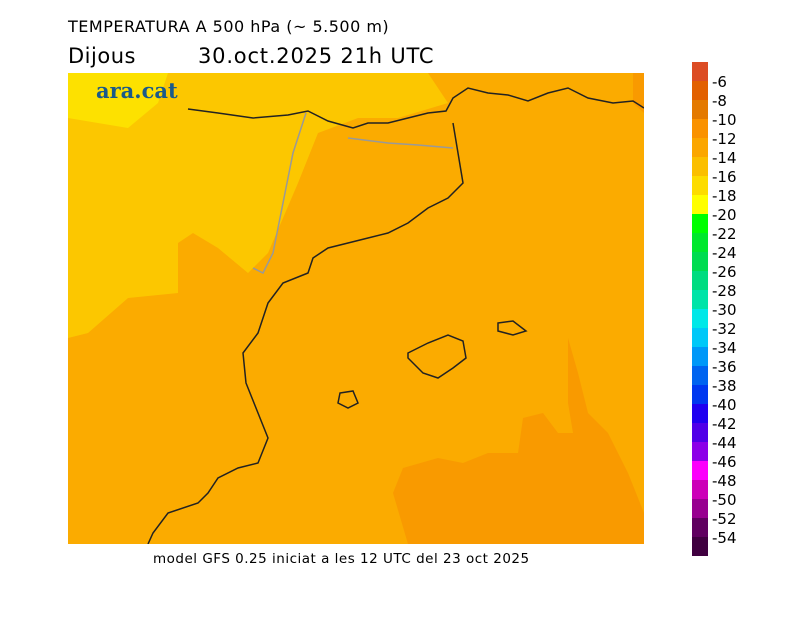  Describe the element at coordinates (724, 538) in the screenshot. I see `legend-label: -54` at that location.